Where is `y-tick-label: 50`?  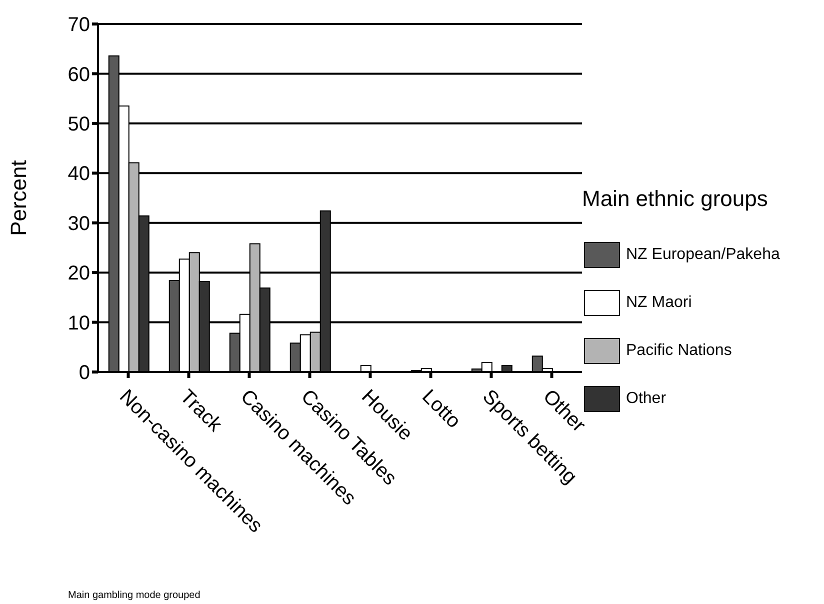
y-tick-label: 50 is located at coordinates (79, 125).